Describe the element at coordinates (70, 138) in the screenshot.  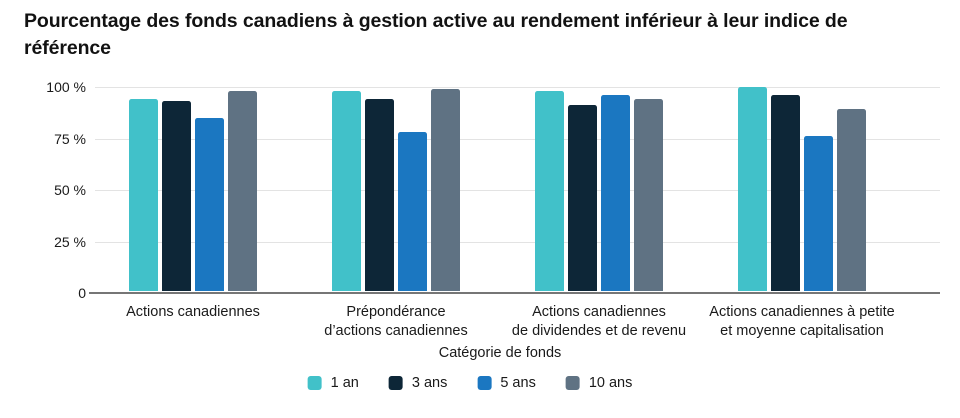
I see `y-tick-label-75: 75 %` at that location.